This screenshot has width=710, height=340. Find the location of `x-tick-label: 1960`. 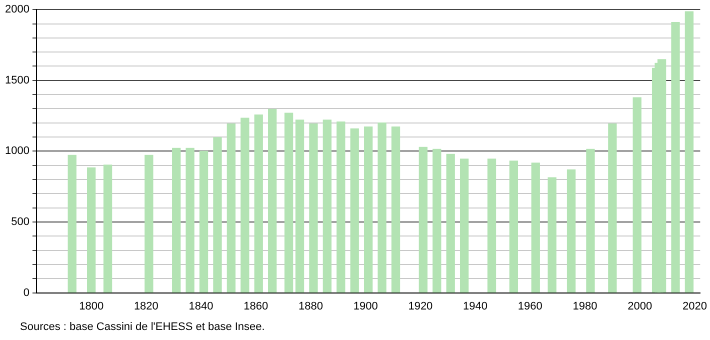

x-tick-label: 1960 is located at coordinates (530, 306).